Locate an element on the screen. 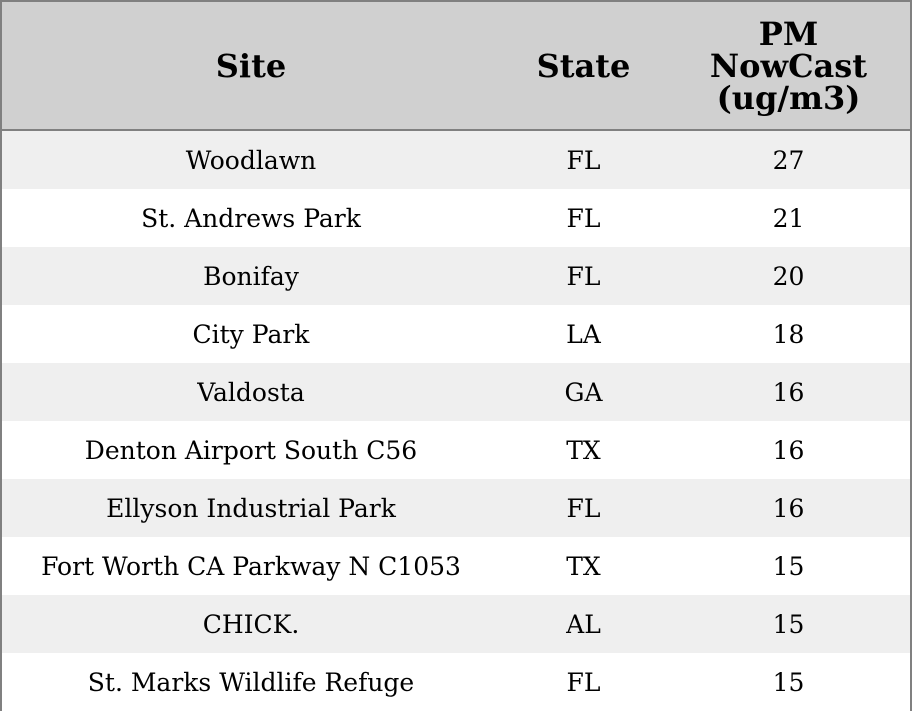 This screenshot has height=711, width=912. table-row: St. Marks Wildlife Refuge FL 15 is located at coordinates (456, 682).